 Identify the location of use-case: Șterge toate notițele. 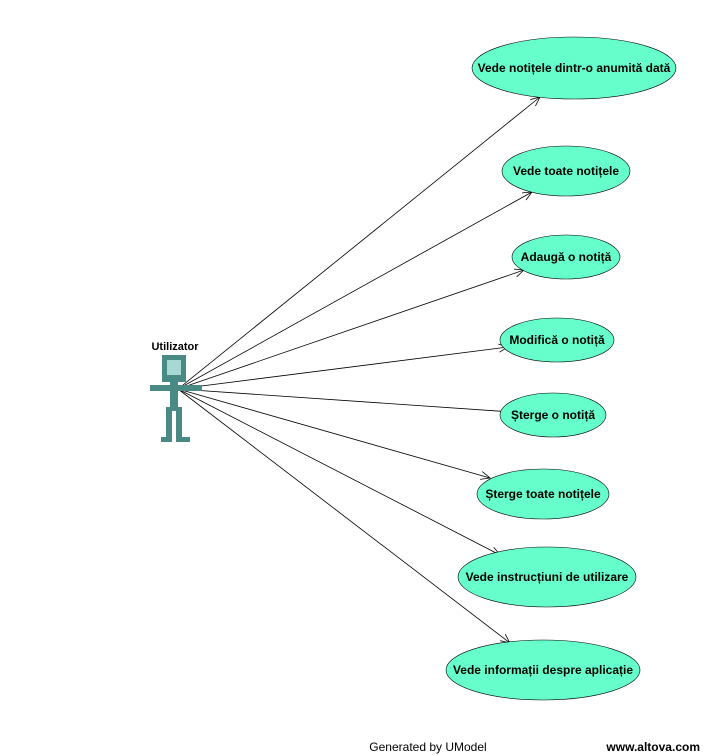
(543, 494).